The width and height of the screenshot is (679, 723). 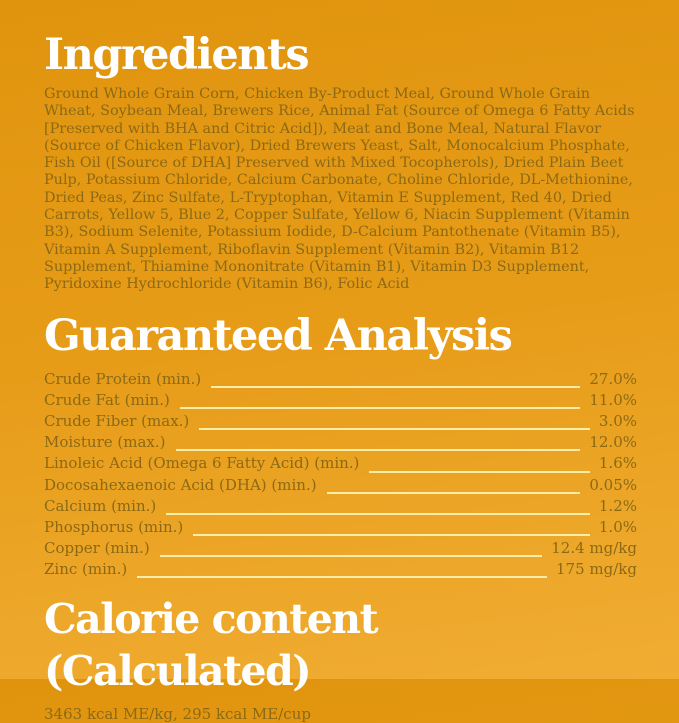 What do you see at coordinates (117, 420) in the screenshot?
I see `analysis-row-label: Crude Fiber (max.)` at bounding box center [117, 420].